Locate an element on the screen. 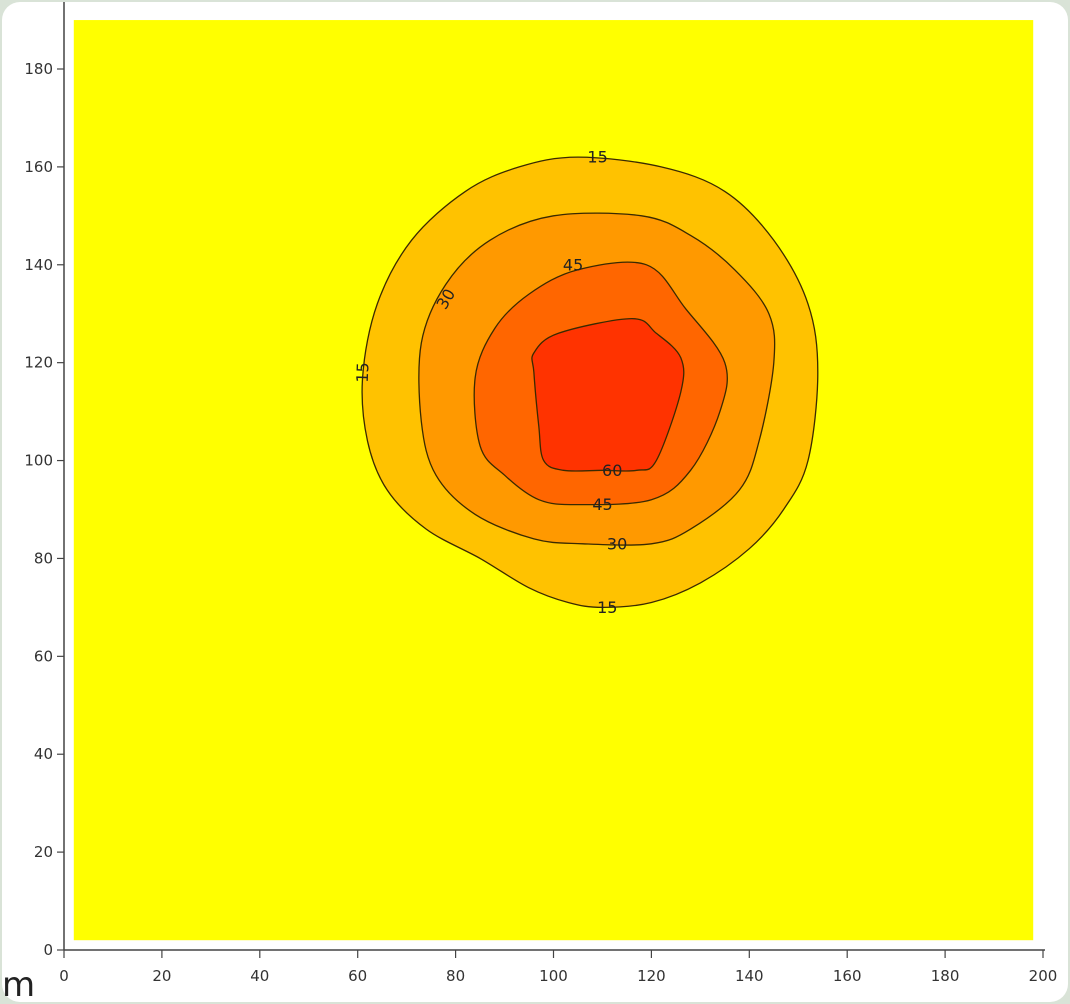 The image size is (1070, 1004). unit-label: m is located at coordinates (18, 984).